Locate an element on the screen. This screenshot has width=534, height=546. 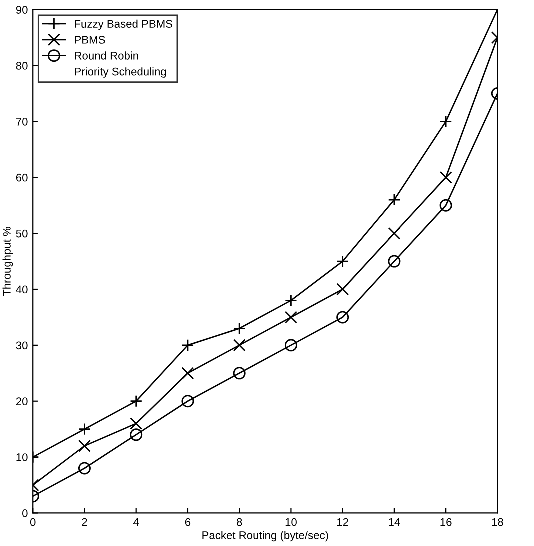
y-tick-label: 50 is located at coordinates (22, 234).